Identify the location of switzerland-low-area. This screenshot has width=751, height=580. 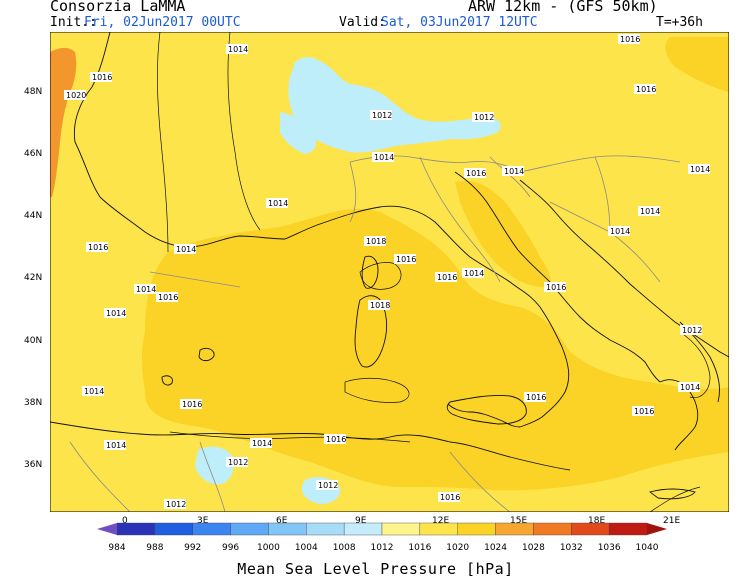
(298, 133).